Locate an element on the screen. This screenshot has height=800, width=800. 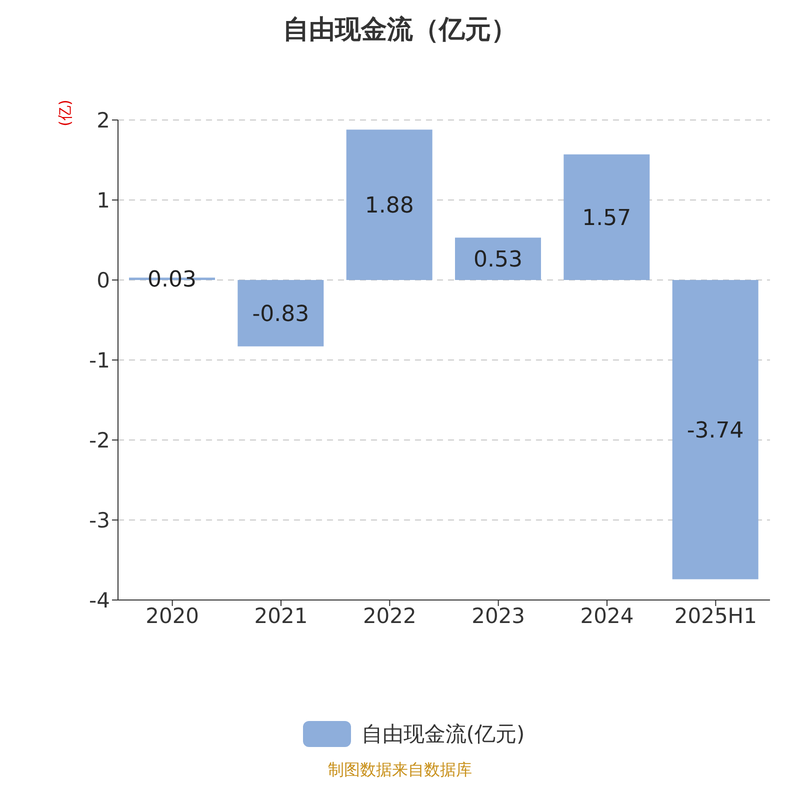
text: 制图数据来自数据库 is located at coordinates (400, 770).